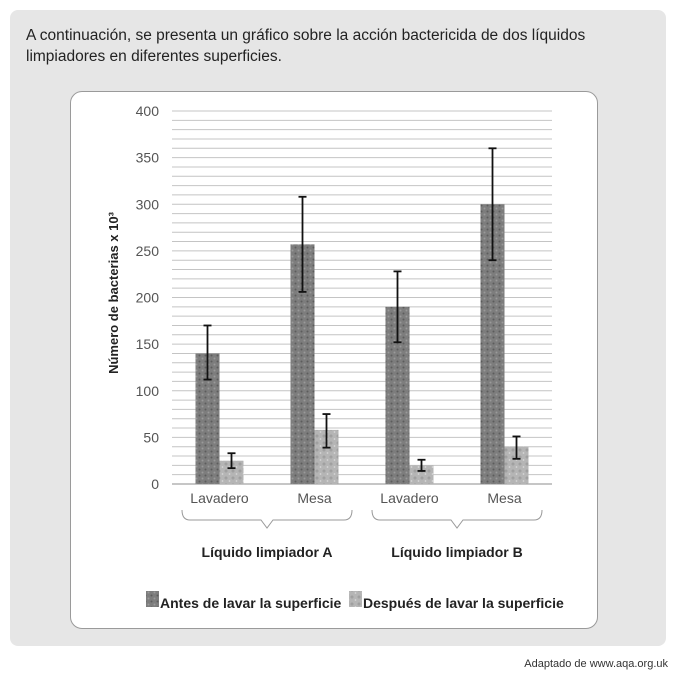 The image size is (682, 686). Describe the element at coordinates (148, 111) in the screenshot. I see `y-tick-label: 400` at that location.